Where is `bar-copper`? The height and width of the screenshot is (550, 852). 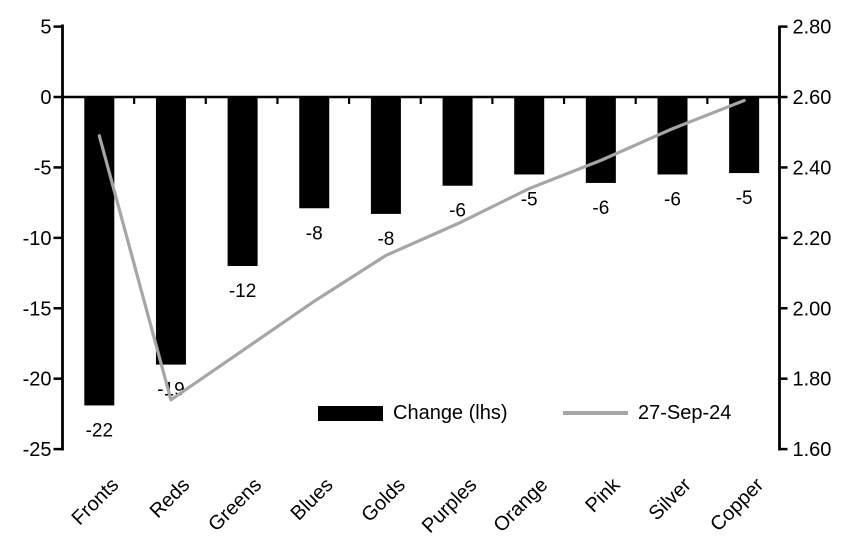 bar-copper is located at coordinates (744, 135).